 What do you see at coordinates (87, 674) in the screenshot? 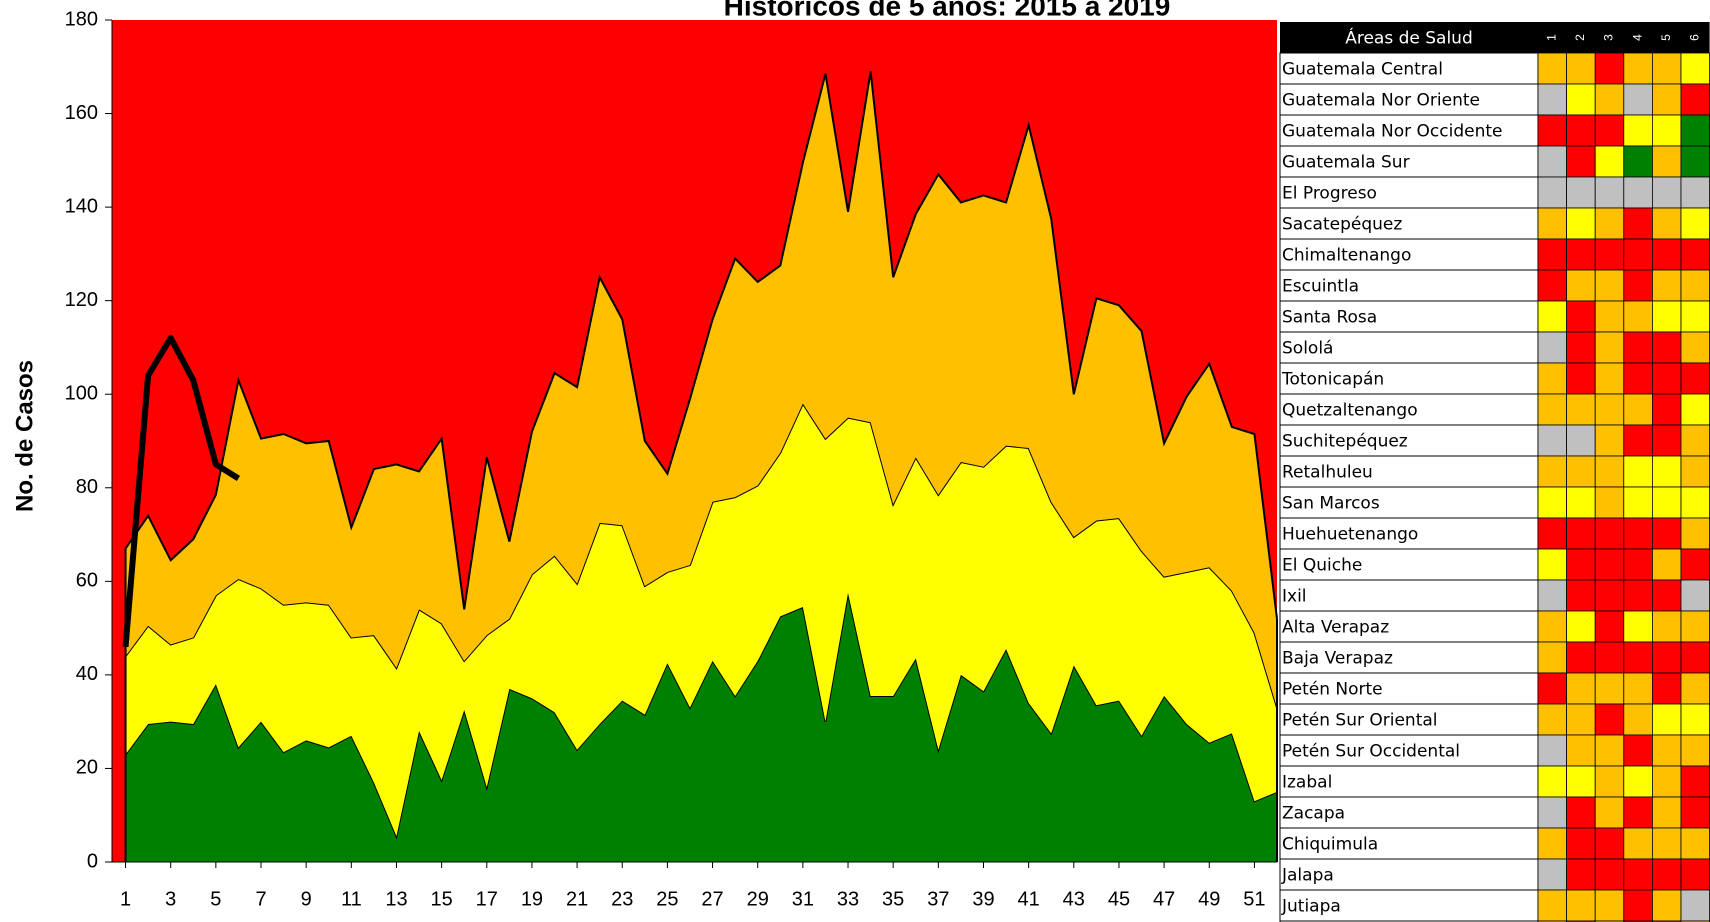
I see `y-tick-label: 40` at bounding box center [87, 674].